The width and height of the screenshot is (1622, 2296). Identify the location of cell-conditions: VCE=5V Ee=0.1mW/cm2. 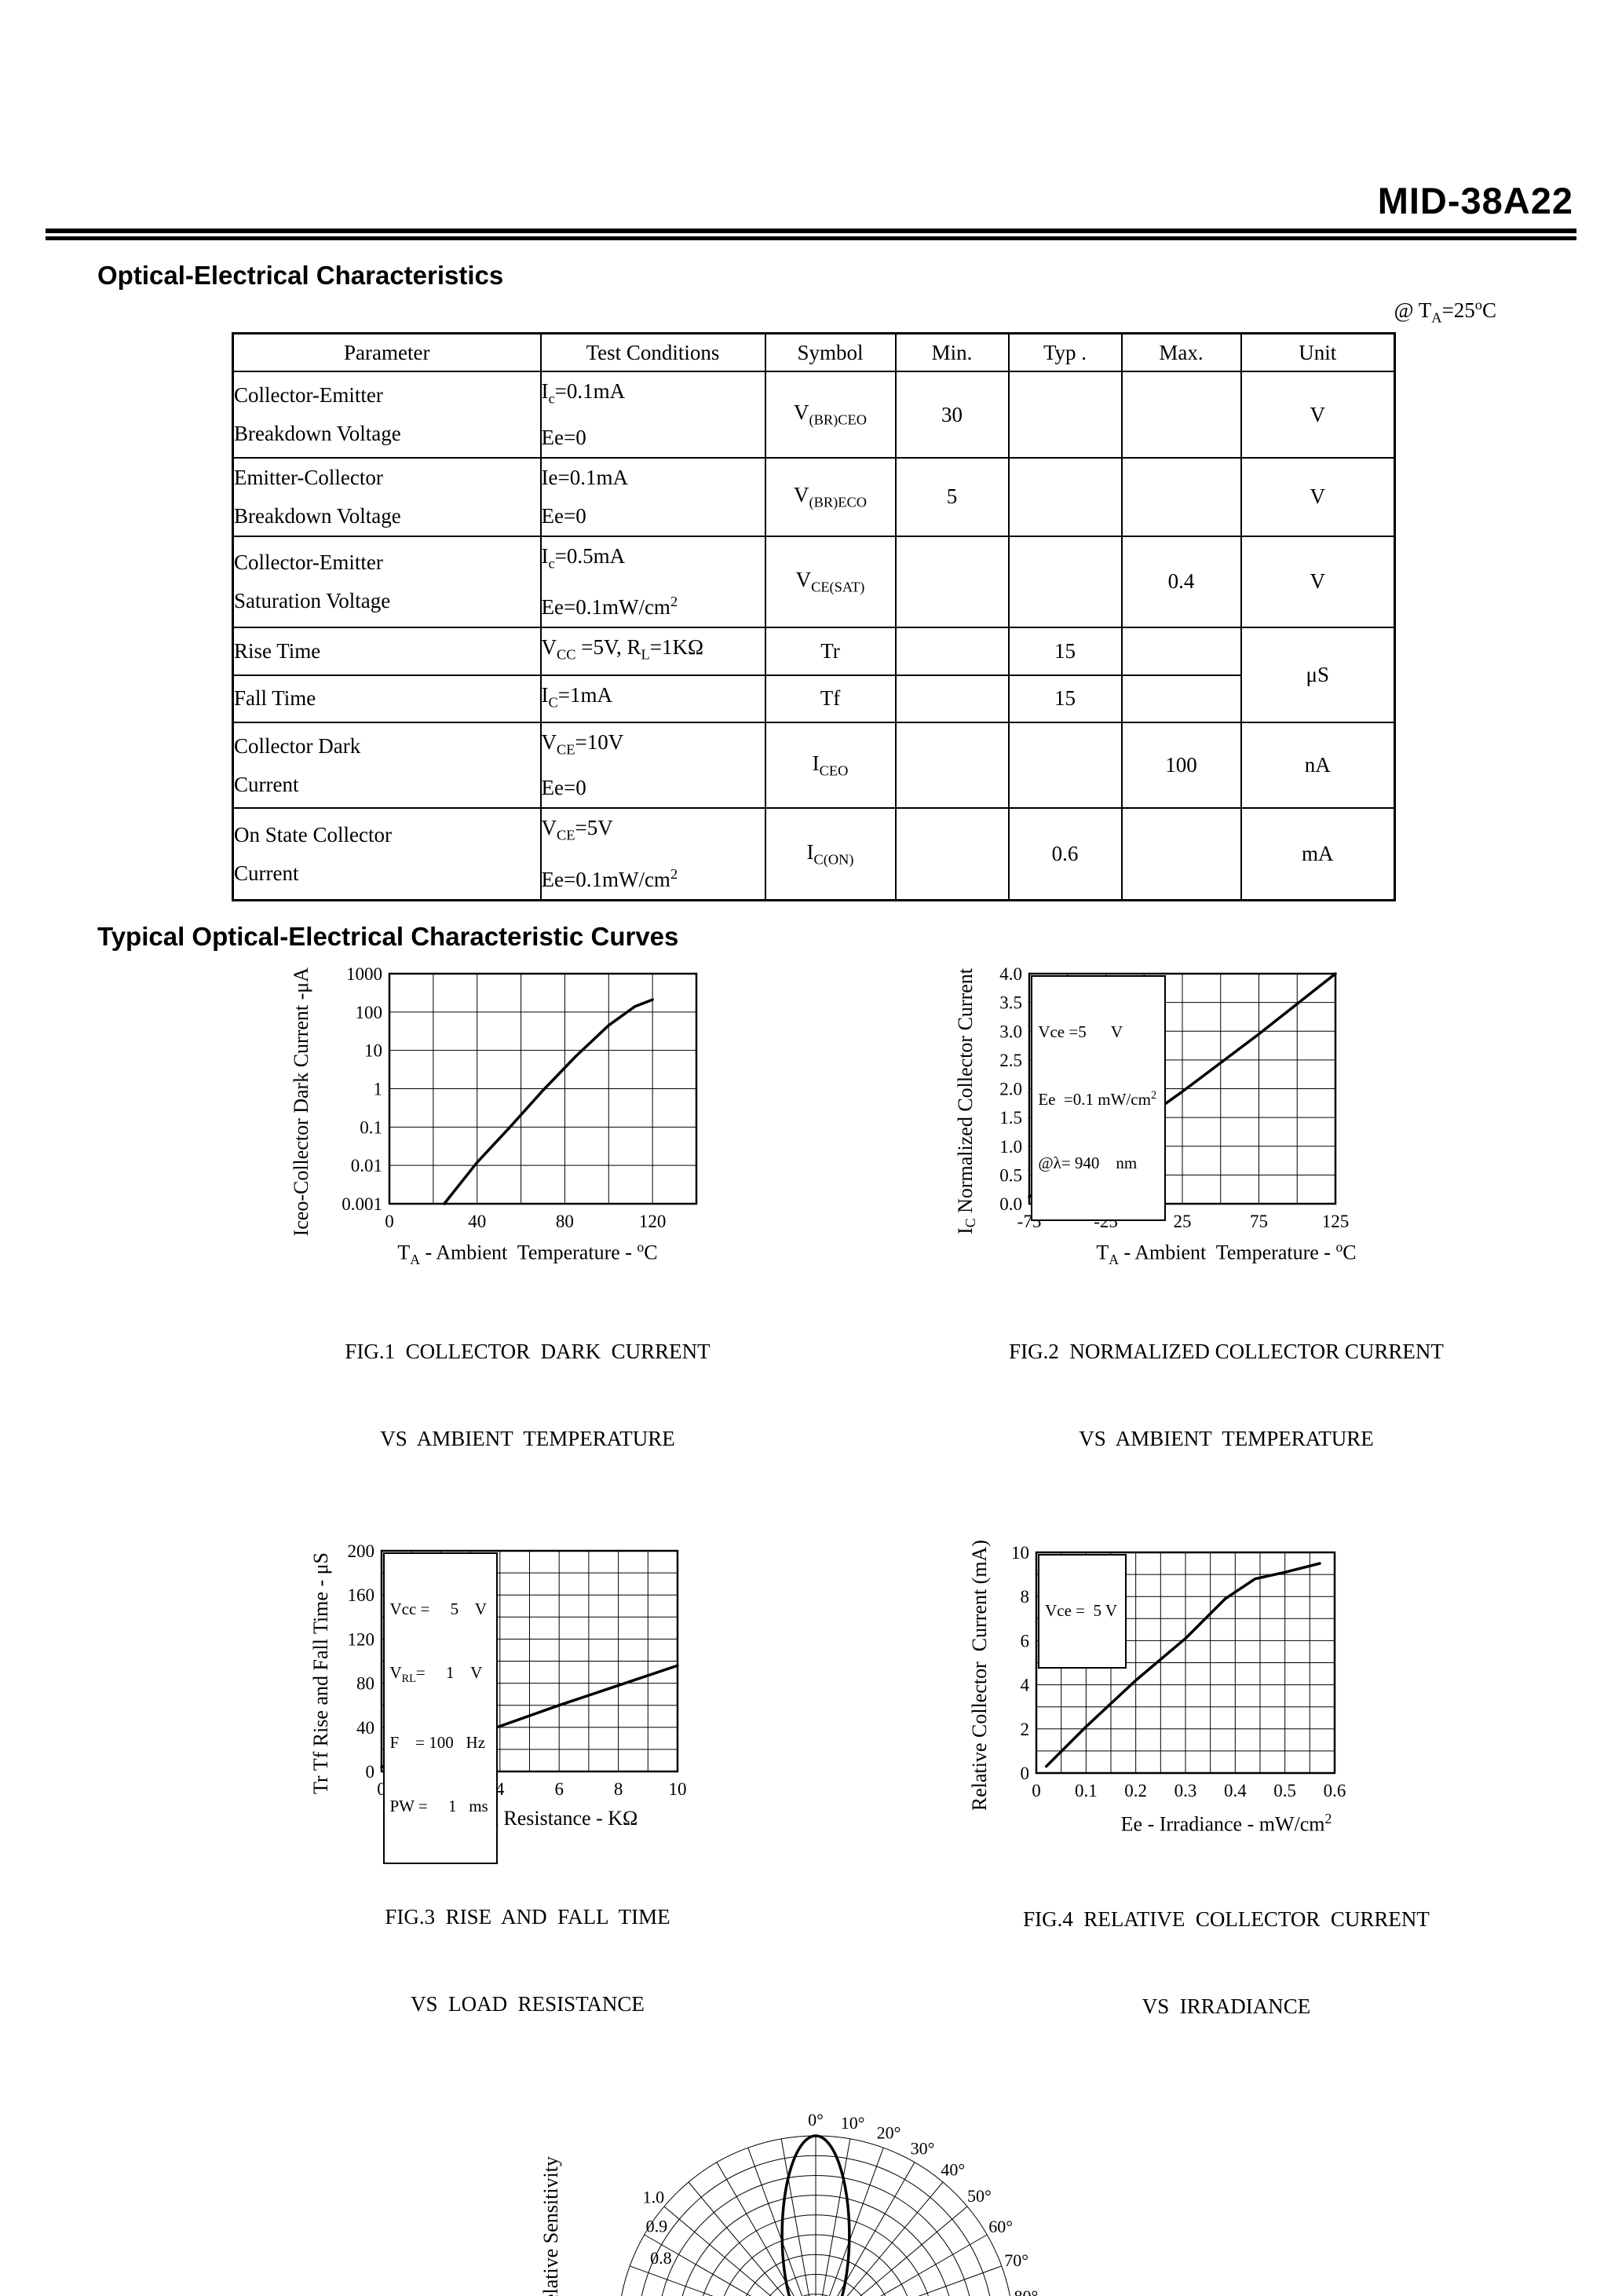
(652, 854).